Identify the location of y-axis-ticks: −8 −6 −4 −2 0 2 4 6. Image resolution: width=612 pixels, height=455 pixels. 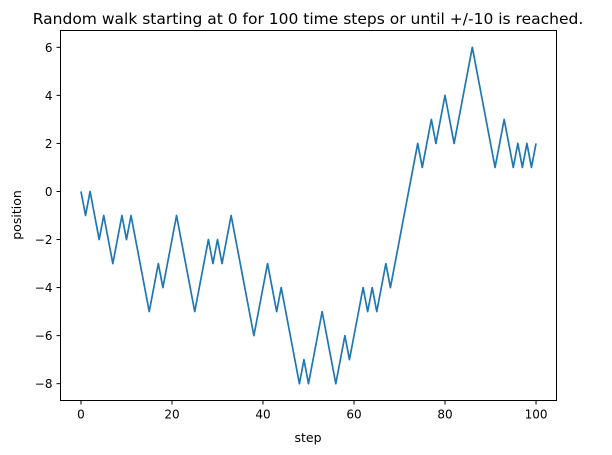
(48, 216).